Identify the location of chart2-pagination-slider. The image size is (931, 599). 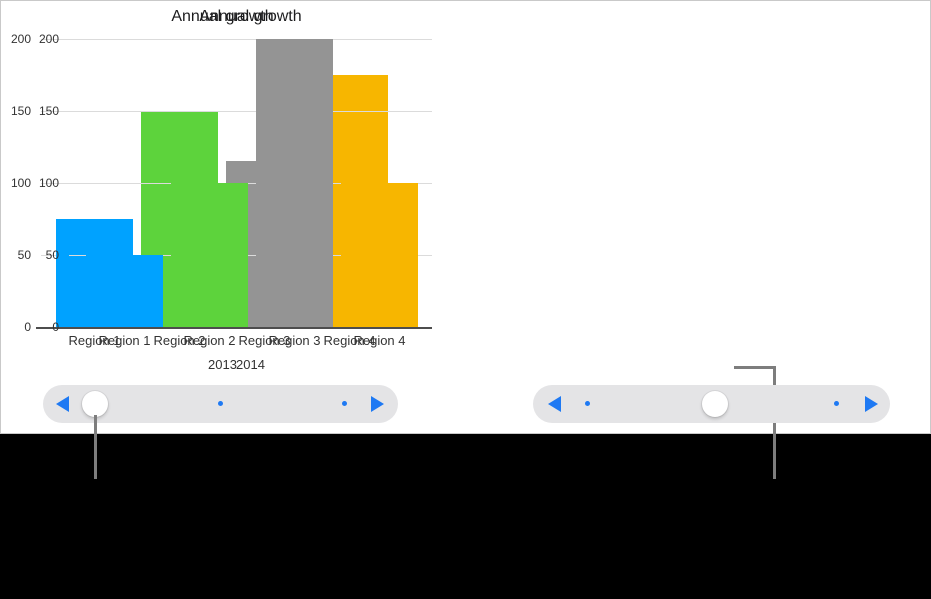
(711, 404).